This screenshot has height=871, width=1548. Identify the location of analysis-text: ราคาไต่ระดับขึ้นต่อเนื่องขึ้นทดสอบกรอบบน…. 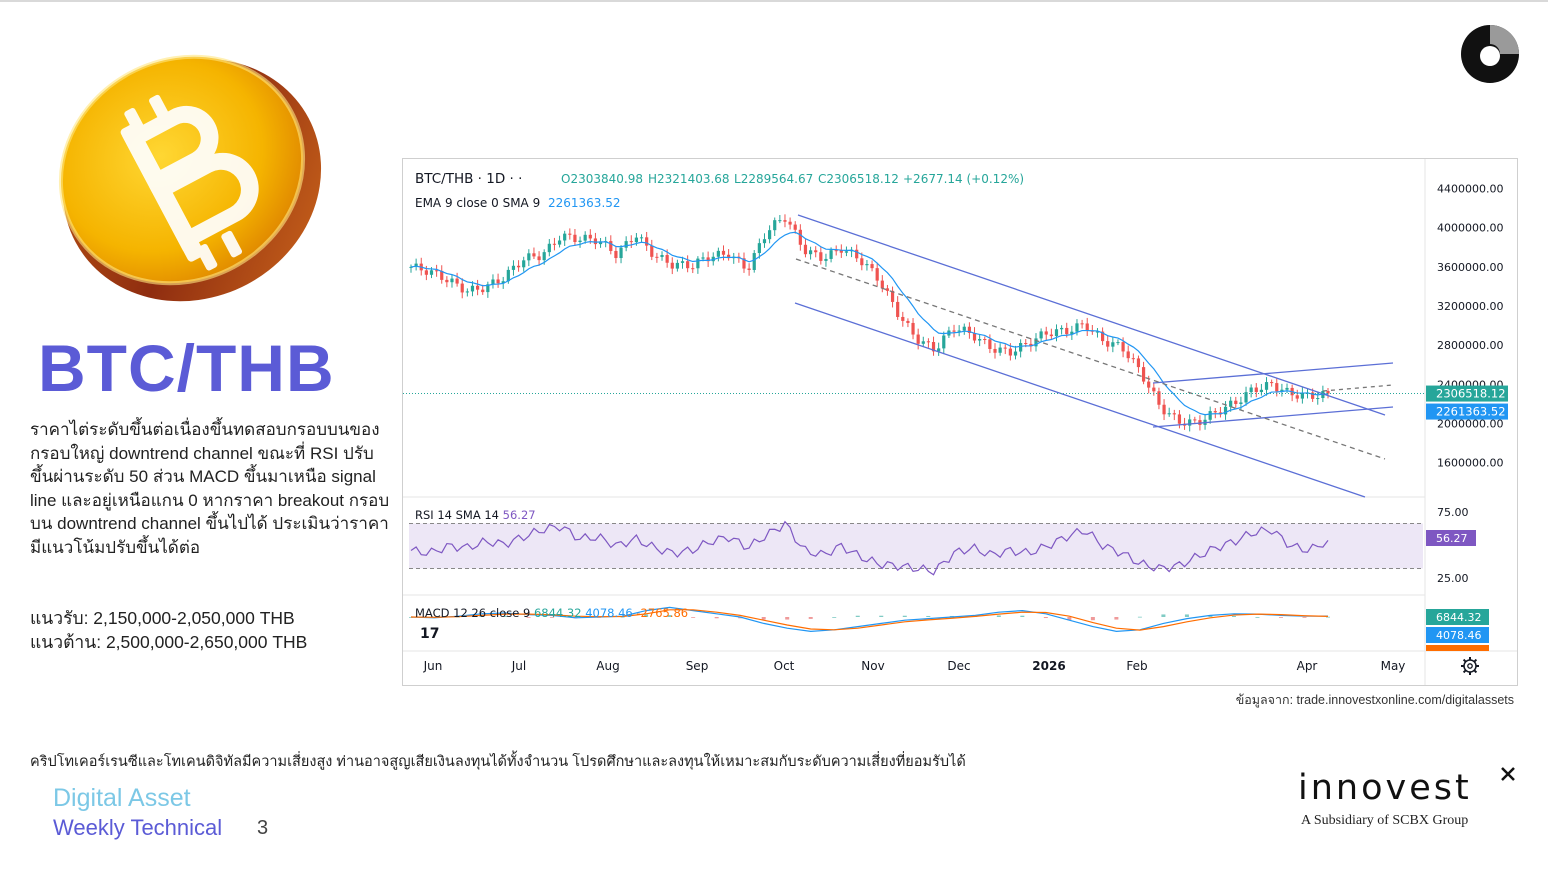
(210, 488).